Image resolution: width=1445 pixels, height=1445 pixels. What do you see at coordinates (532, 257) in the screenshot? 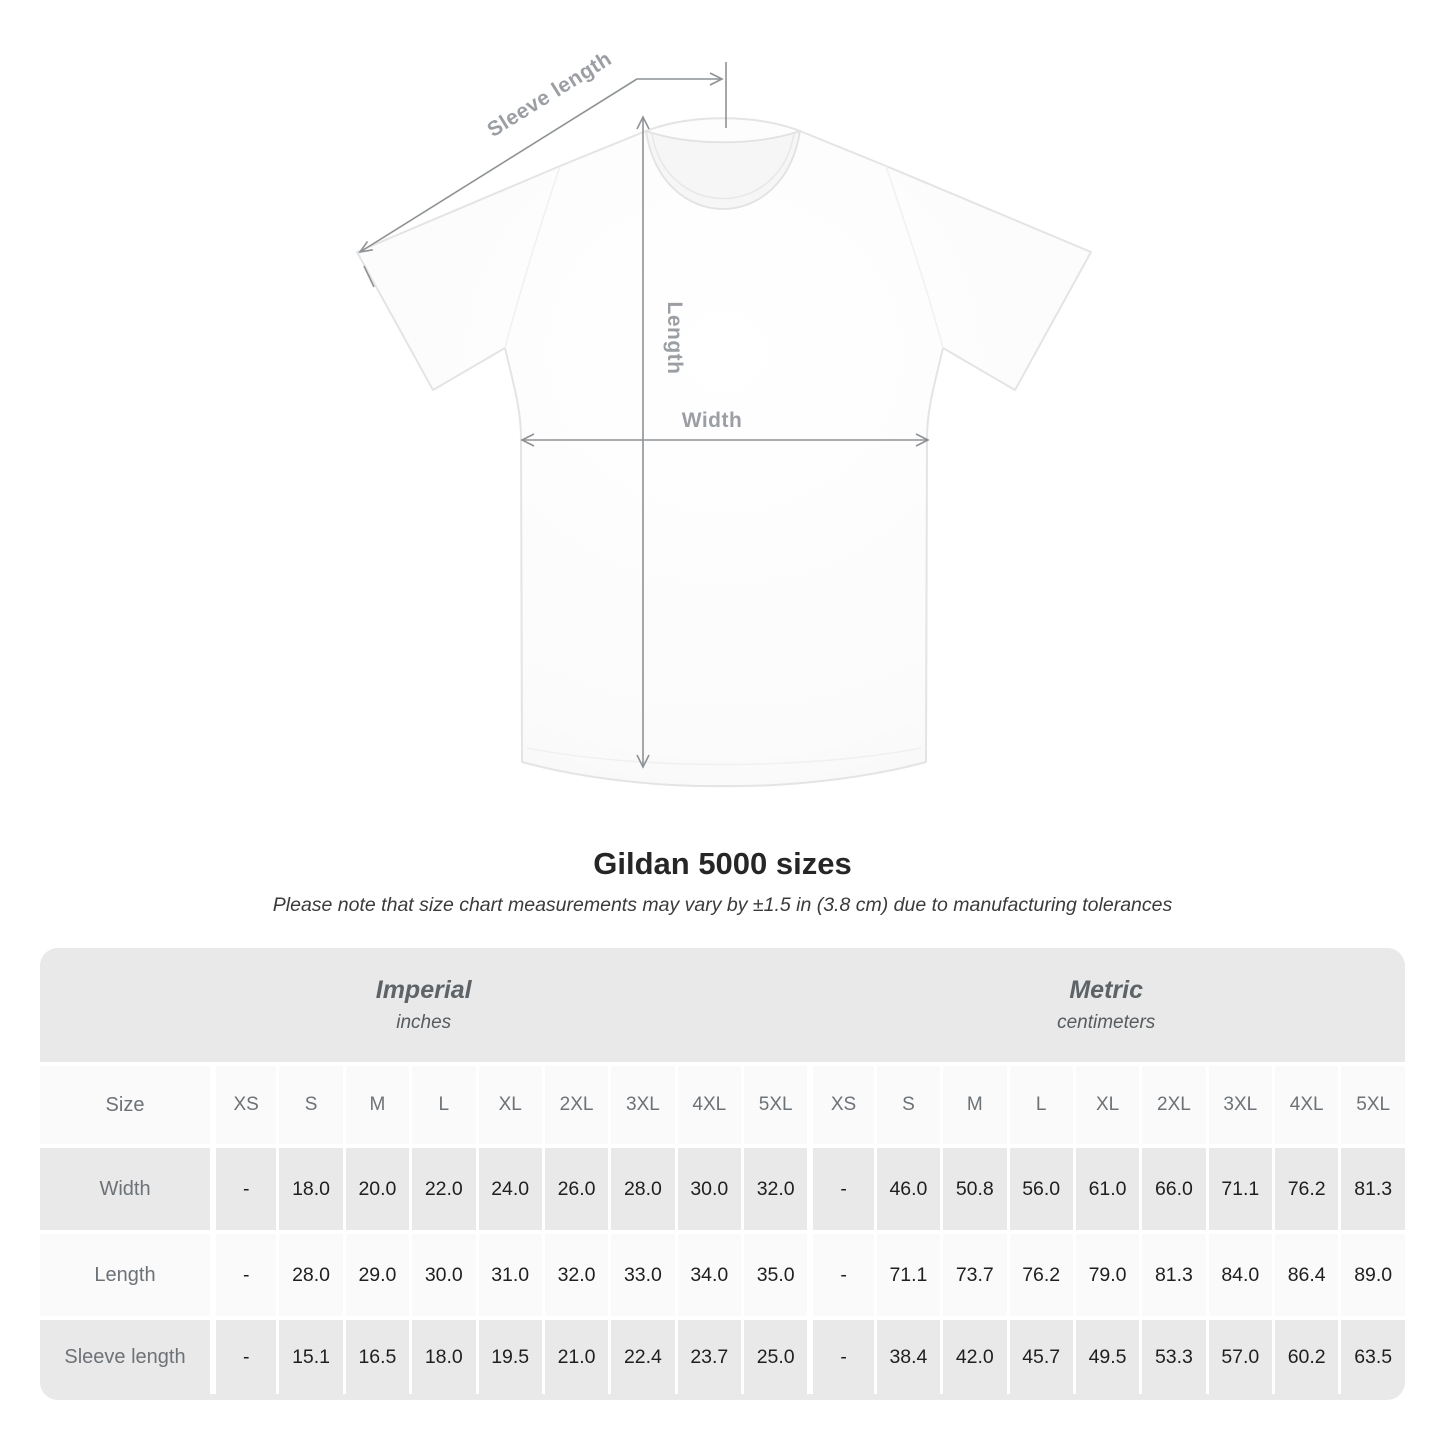
I see `left-sleeve-seam` at bounding box center [532, 257].